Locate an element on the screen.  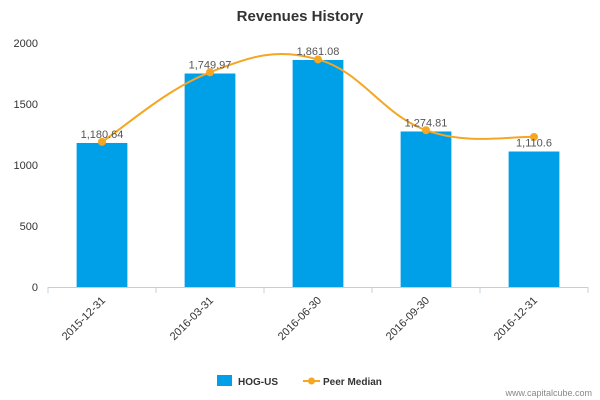
x-tick-label: 2016-03-31 is located at coordinates (192, 319).